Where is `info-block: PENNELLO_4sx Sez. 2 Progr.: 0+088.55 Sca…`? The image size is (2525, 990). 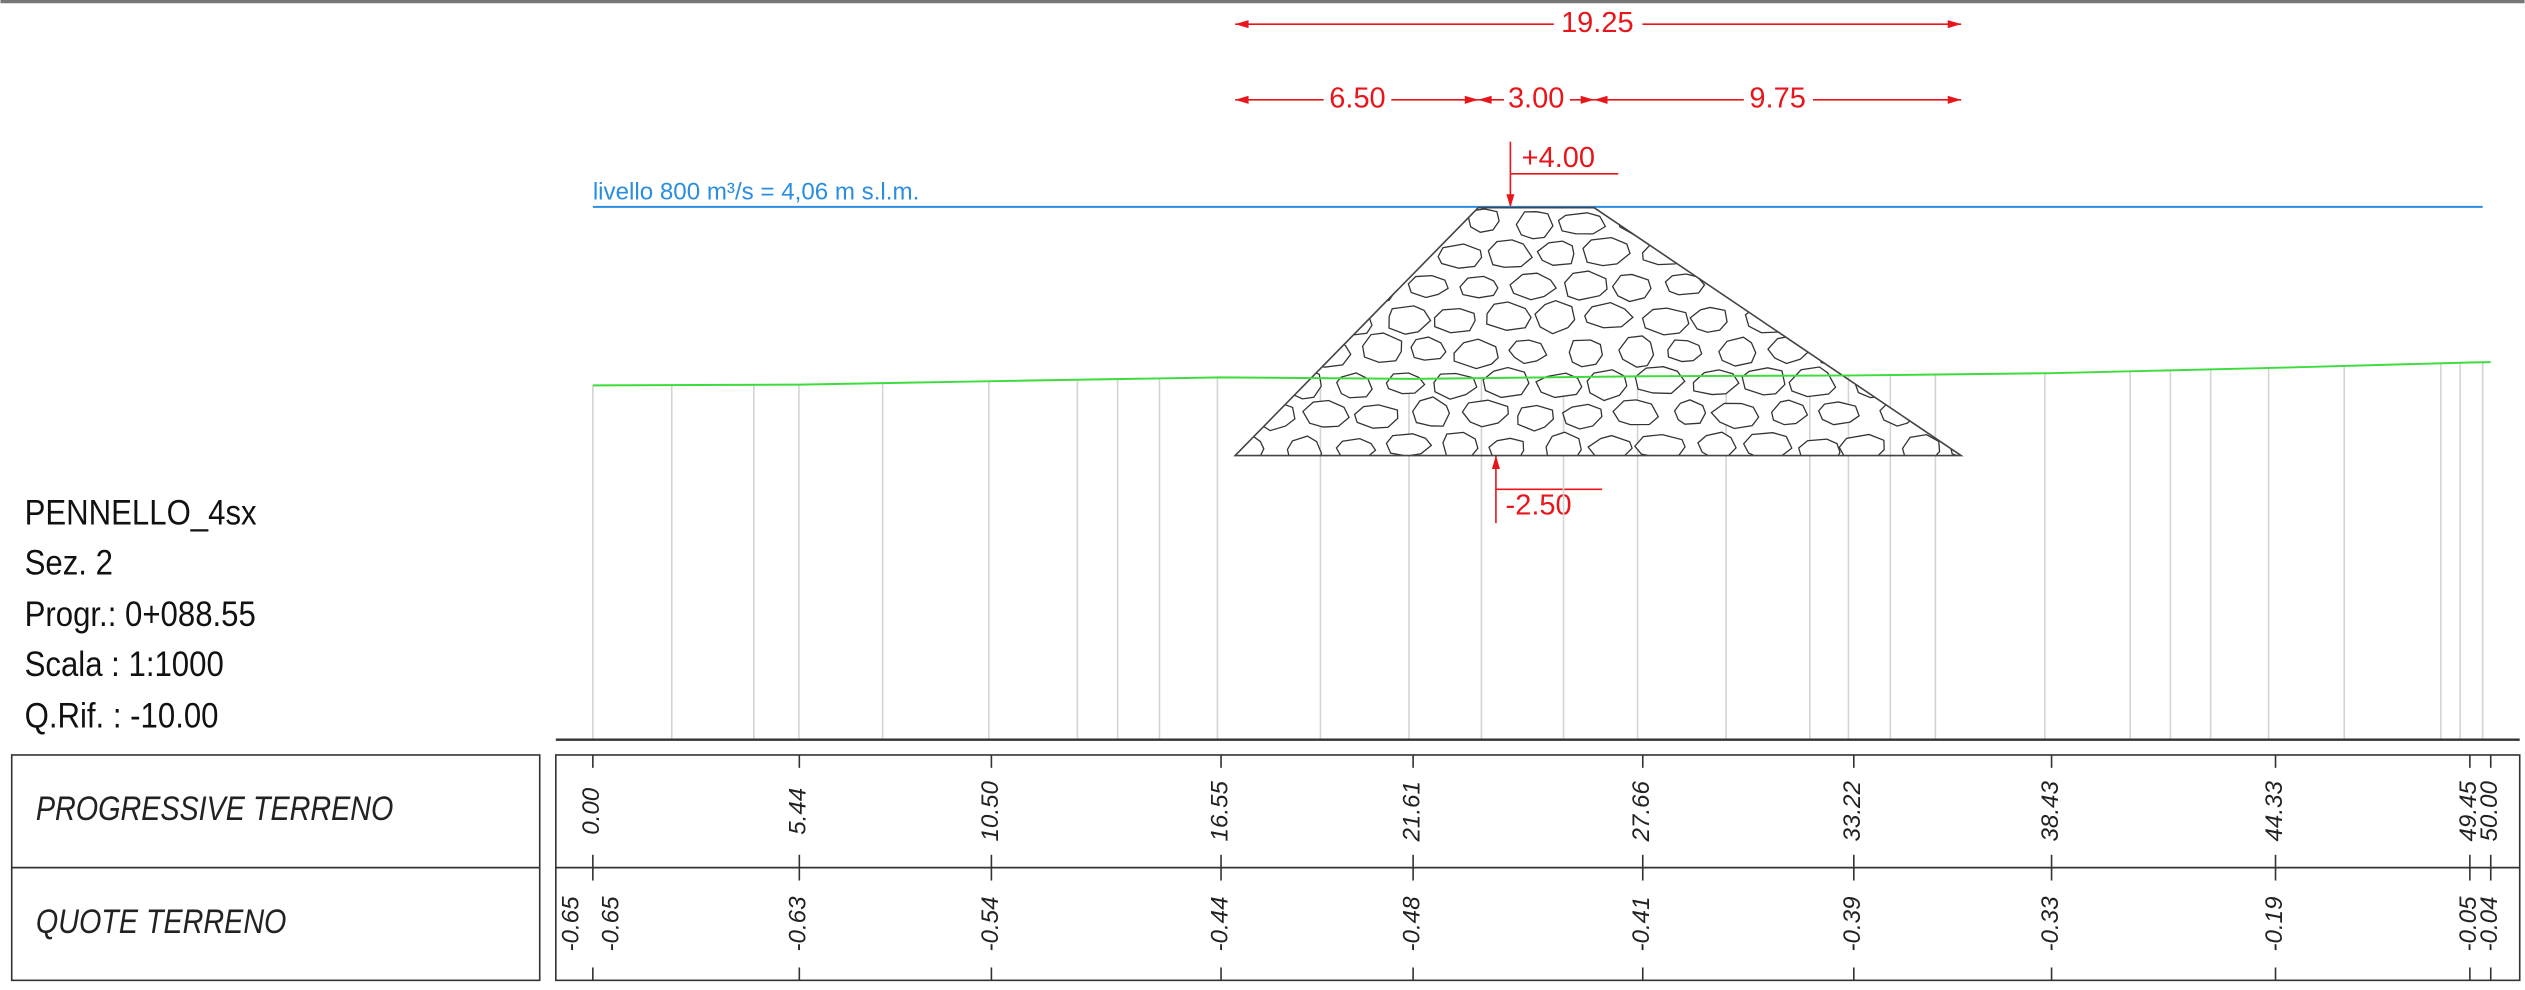
info-block: PENNELLO_4sx Sez. 2 Progr.: 0+088.55 Sca… is located at coordinates (141, 615).